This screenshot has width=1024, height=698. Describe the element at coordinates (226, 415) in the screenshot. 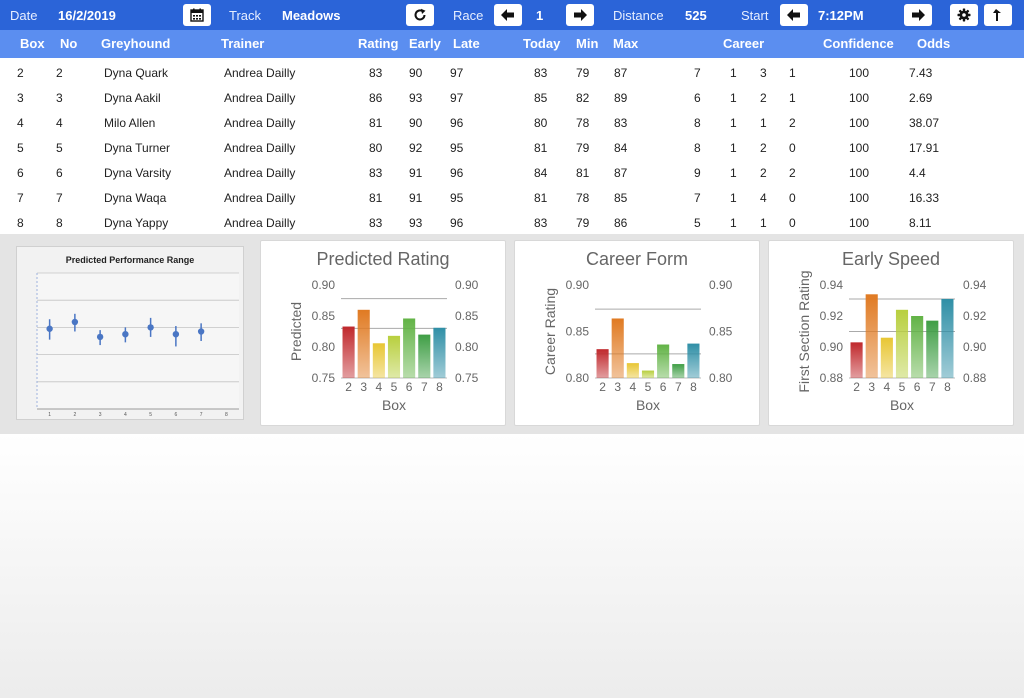

I see `x-tick-label: 8` at that location.